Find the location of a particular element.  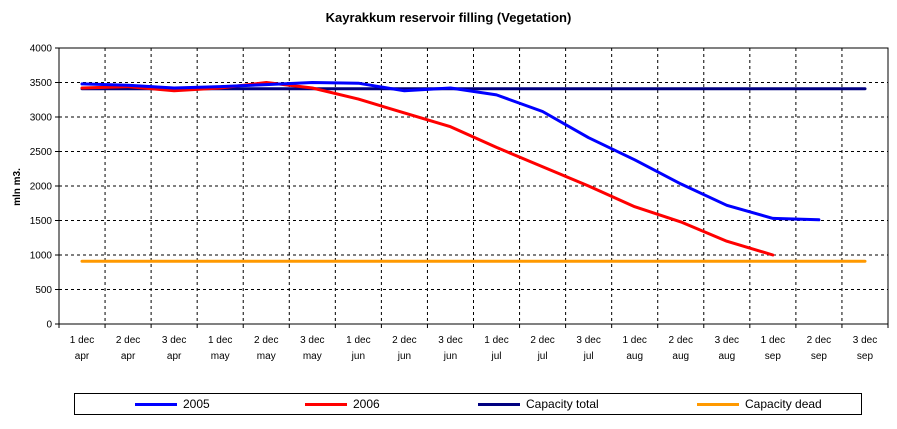

legend-label: 2006 is located at coordinates (366, 404).